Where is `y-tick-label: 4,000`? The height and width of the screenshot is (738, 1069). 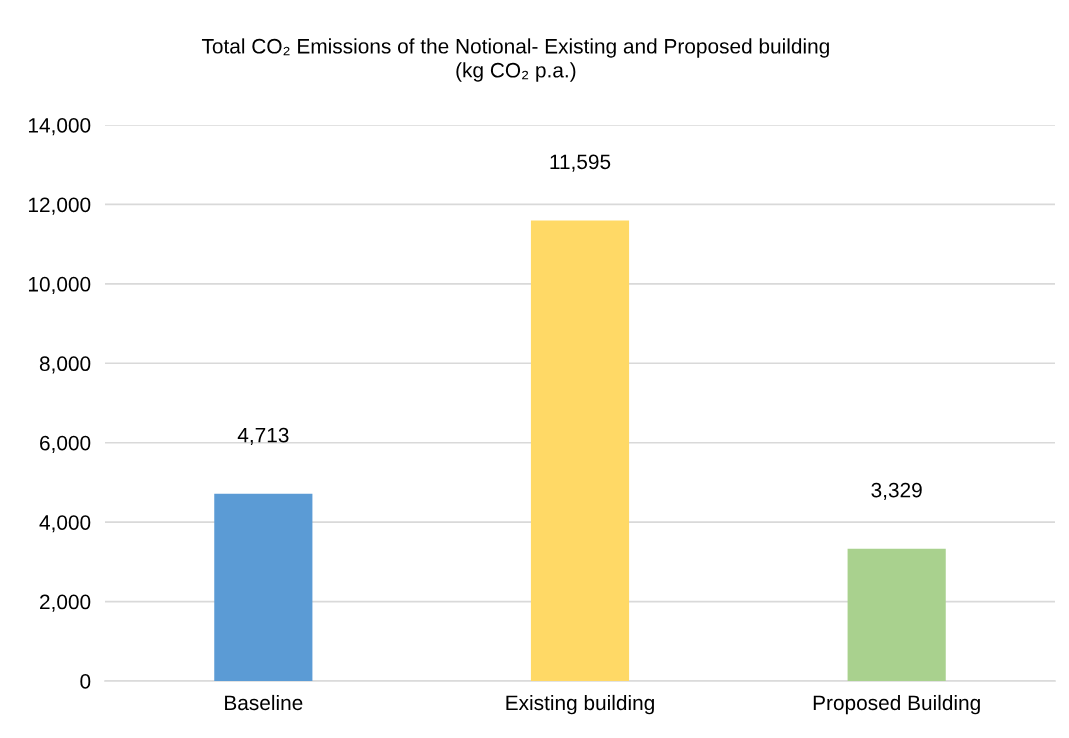
y-tick-label: 4,000 is located at coordinates (65, 524).